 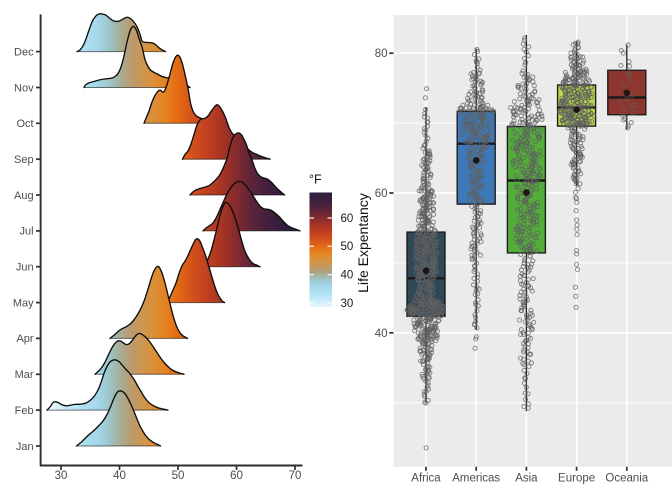 What do you see at coordinates (25, 268) in the screenshot?
I see `svg-text: Jun` at bounding box center [25, 268].